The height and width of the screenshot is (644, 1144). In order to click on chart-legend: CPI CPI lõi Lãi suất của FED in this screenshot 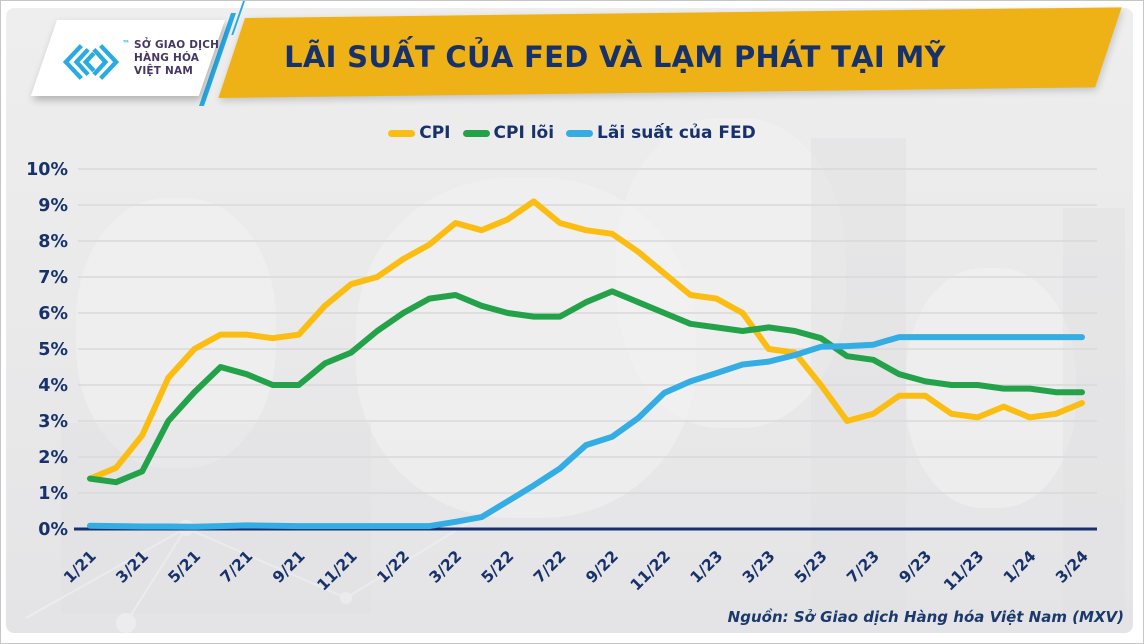, I will do `click(572, 133)`.